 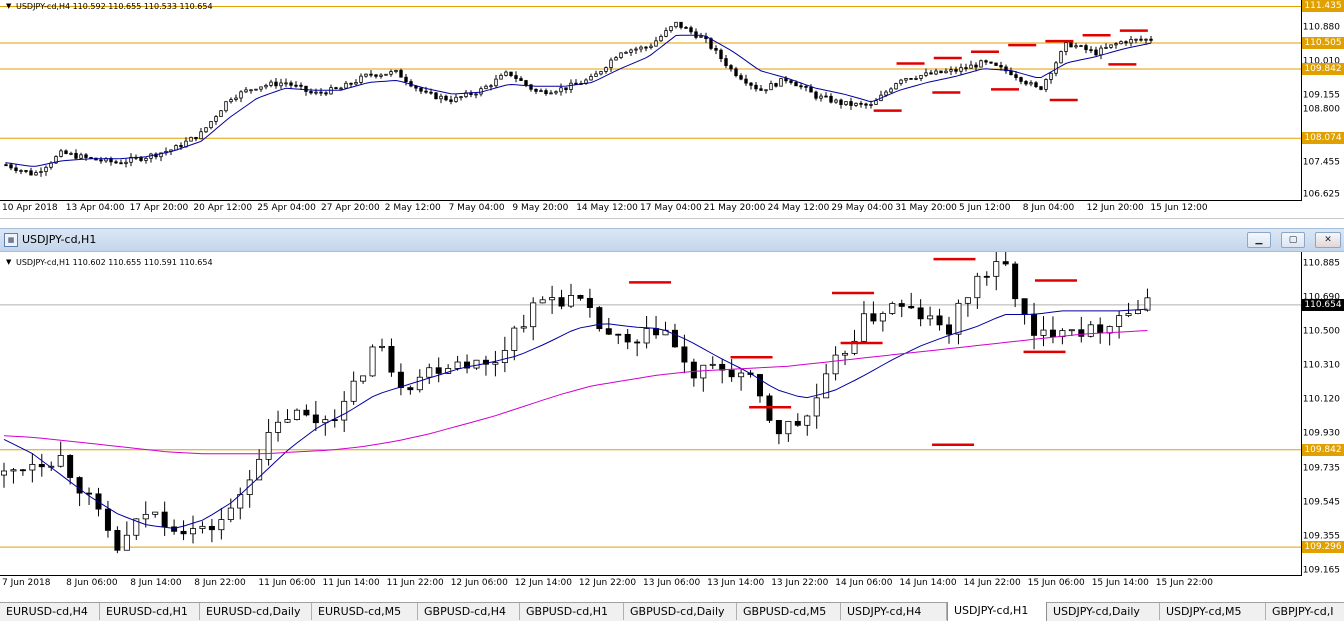 What do you see at coordinates (1293, 240) in the screenshot?
I see `maximize-button: ▢` at bounding box center [1293, 240].